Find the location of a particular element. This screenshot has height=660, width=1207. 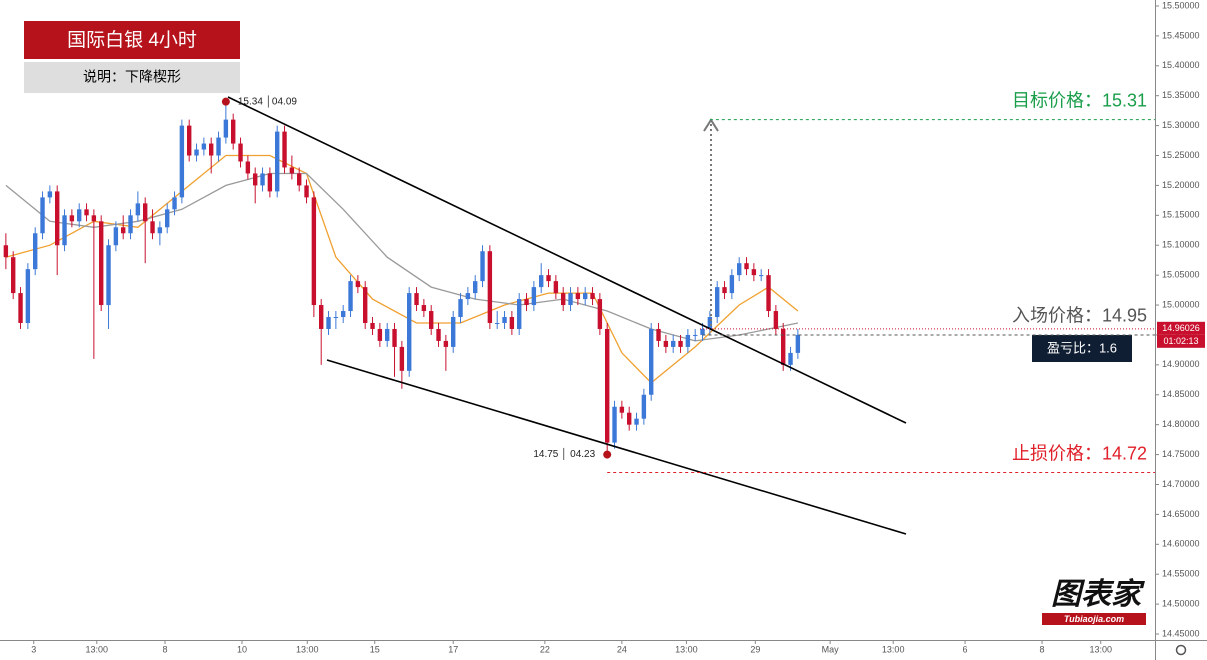

last-price-label: 14.96026 is located at coordinates (1181, 328).